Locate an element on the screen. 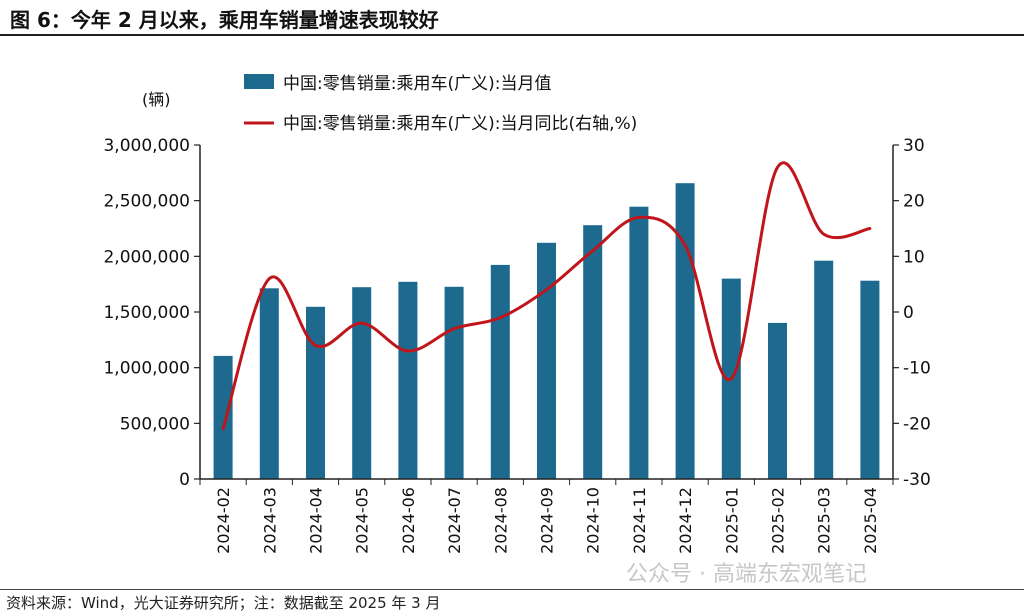 Image resolution: width=1024 pixels, height=616 pixels. watermark: 公众号 · 高端东宏观笔记 is located at coordinates (746, 574).